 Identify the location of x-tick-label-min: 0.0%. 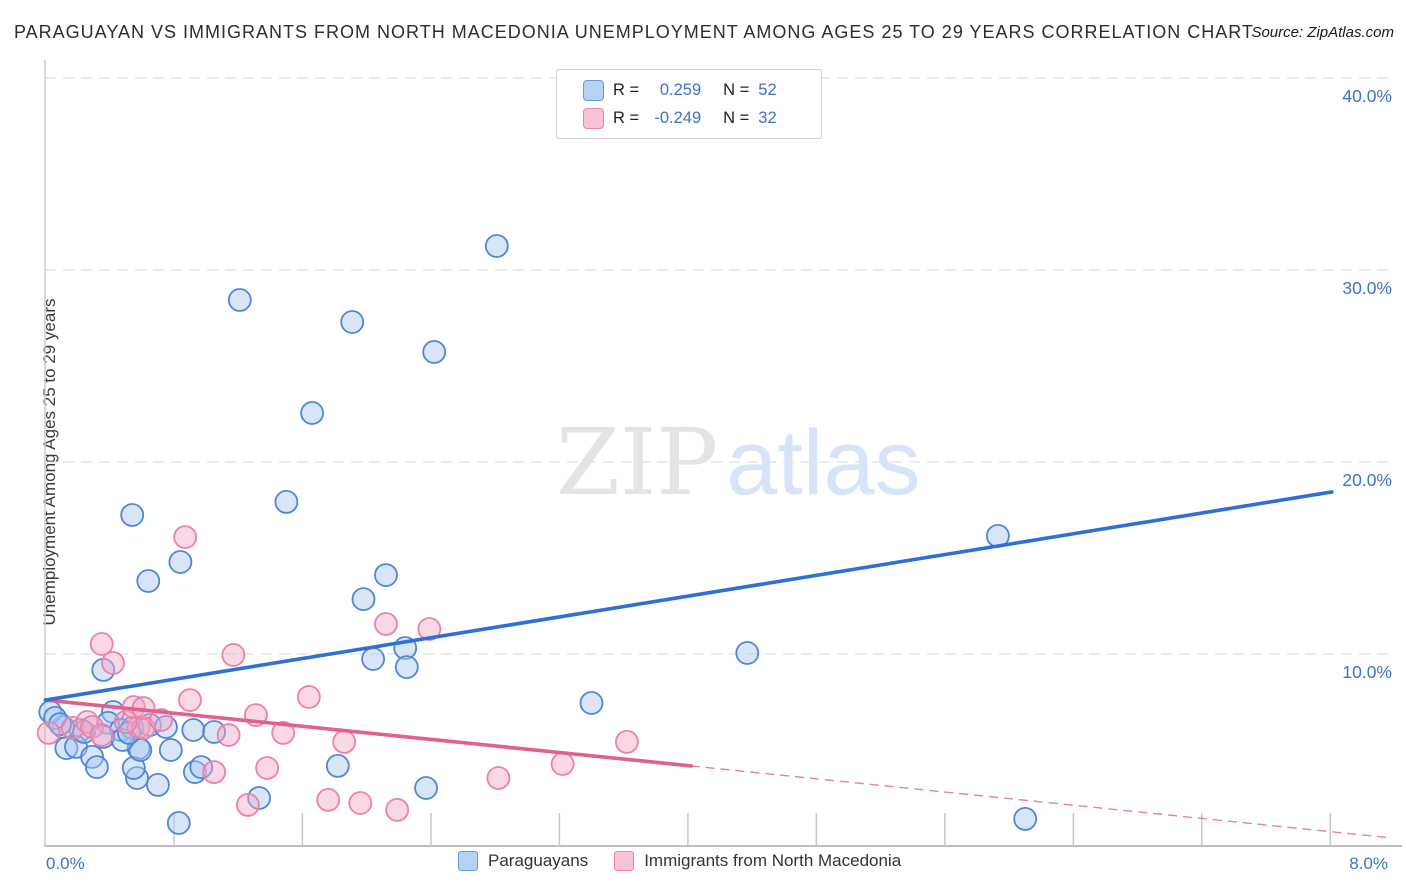
(65, 863).